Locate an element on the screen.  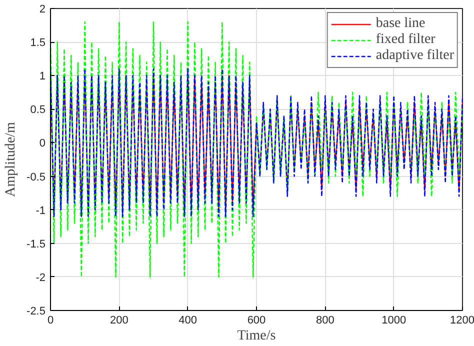
y-tick-label: 1.5 is located at coordinates (38, 43).